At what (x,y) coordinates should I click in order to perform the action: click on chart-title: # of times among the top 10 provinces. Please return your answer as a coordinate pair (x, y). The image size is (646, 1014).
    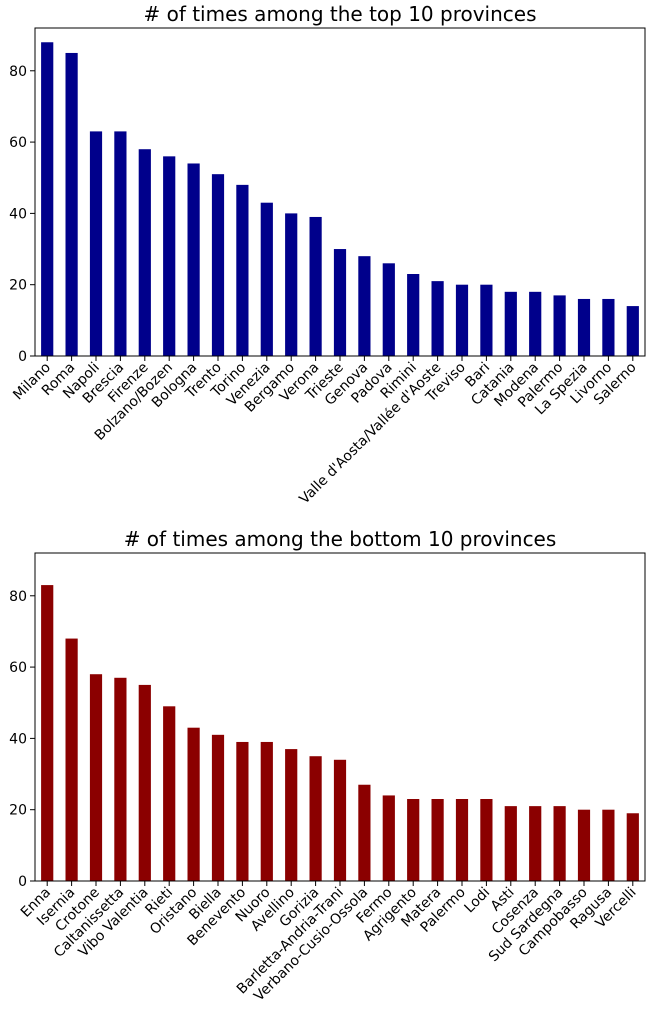
    Looking at the image, I should click on (339, 14).